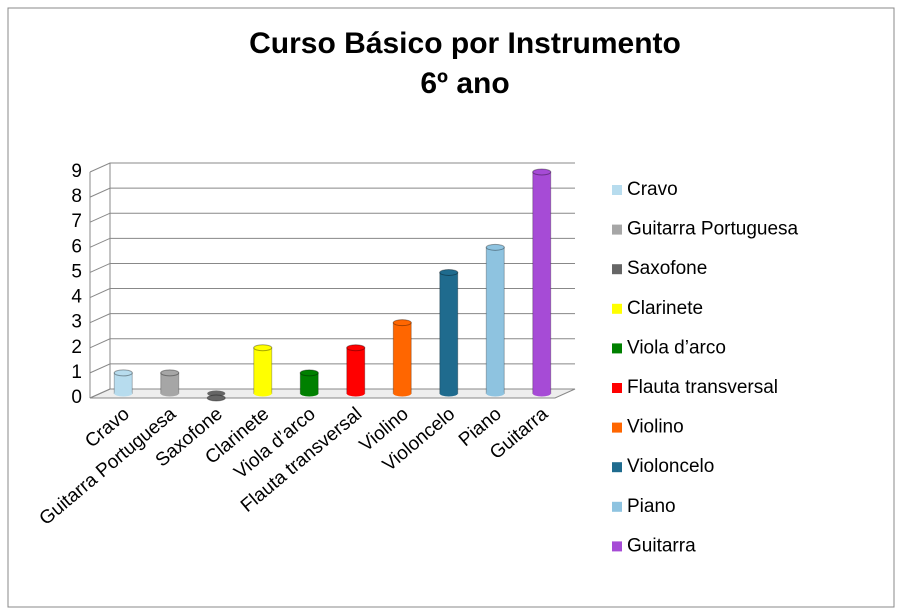 The width and height of the screenshot is (903, 616). What do you see at coordinates (76, 246) in the screenshot?
I see `y-tick-label: 6` at bounding box center [76, 246].